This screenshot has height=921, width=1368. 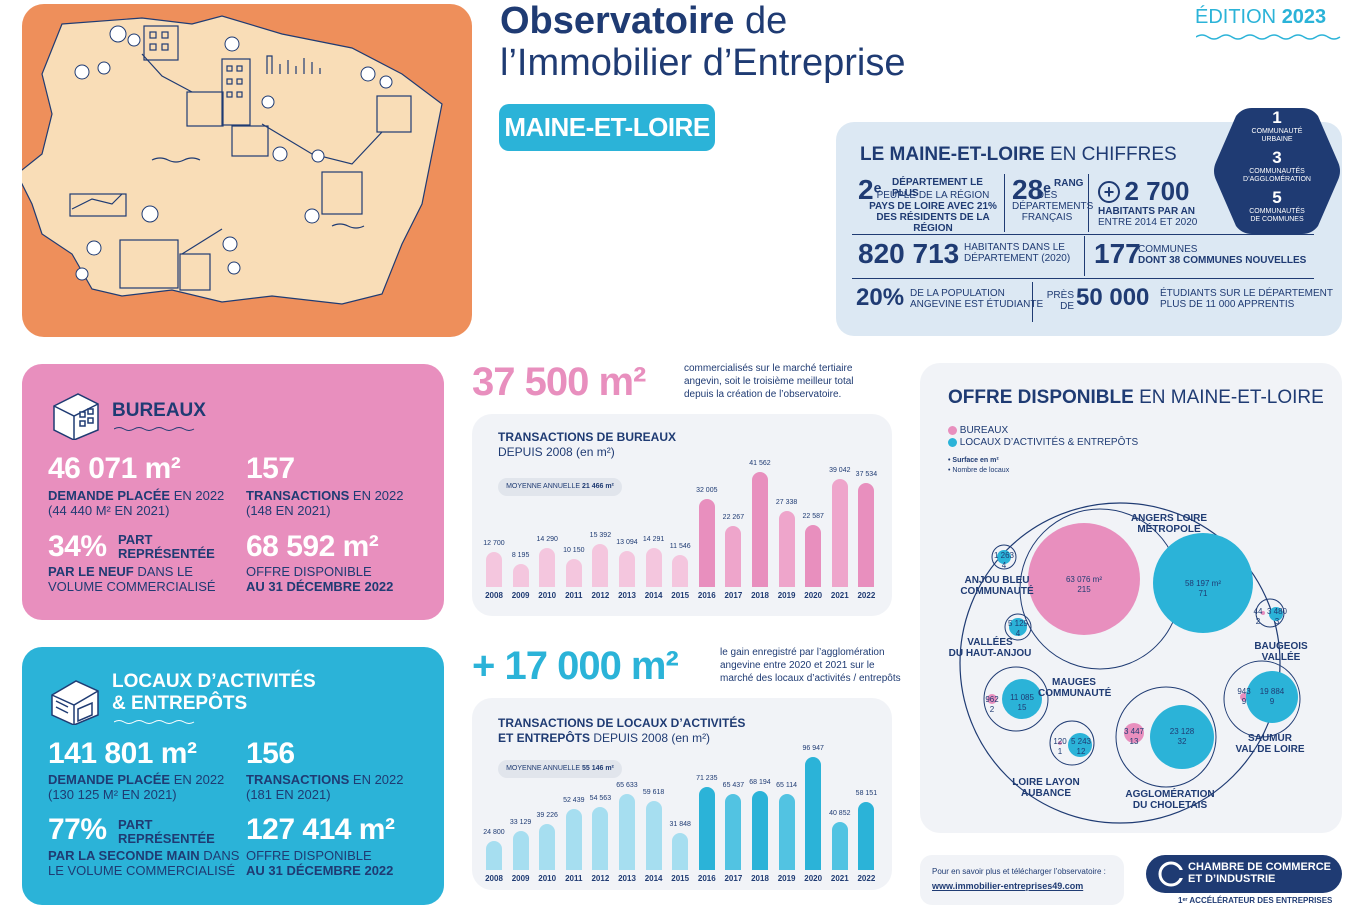 I want to click on transactions-label-rest: EN 2022, so click(x=376, y=495).